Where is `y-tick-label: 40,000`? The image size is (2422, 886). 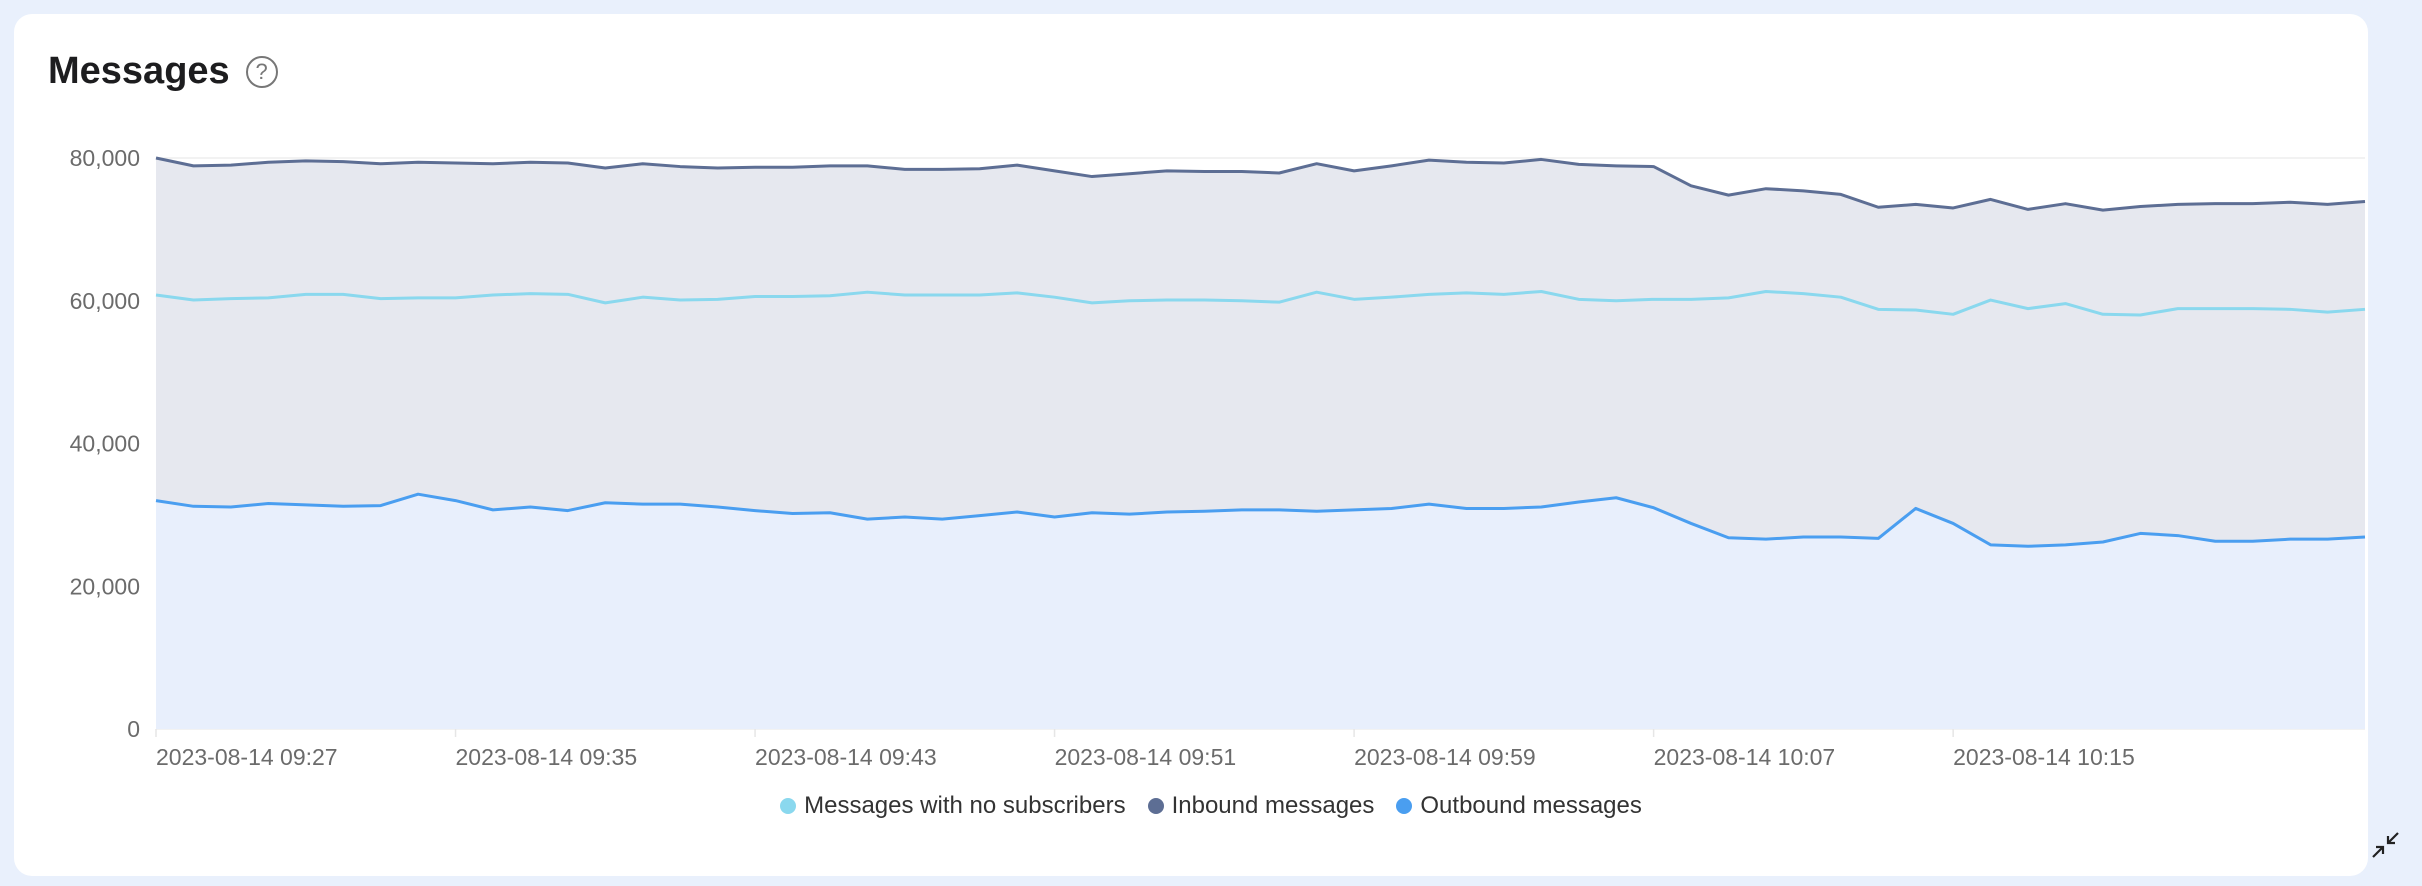
y-tick-label: 40,000 is located at coordinates (105, 444).